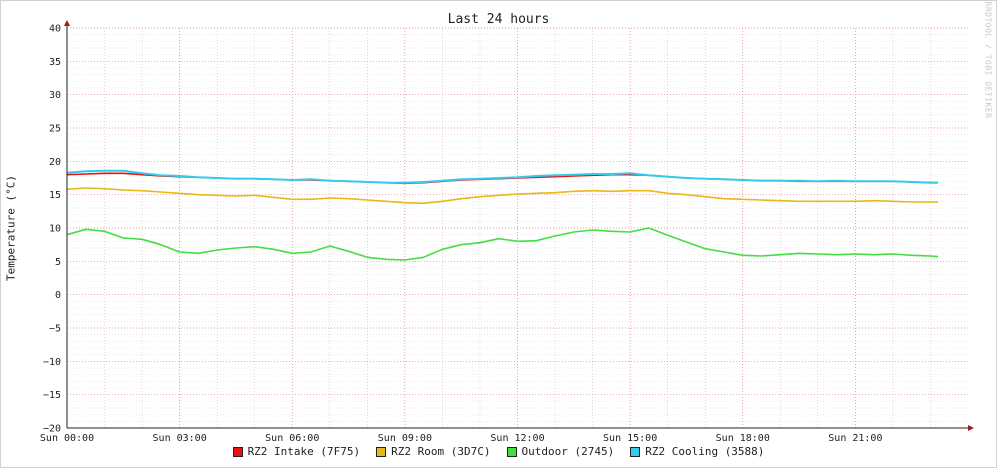 Image resolution: width=997 pixels, height=468 pixels. Describe the element at coordinates (55, 162) in the screenshot. I see `y-tick-label: 20` at that location.